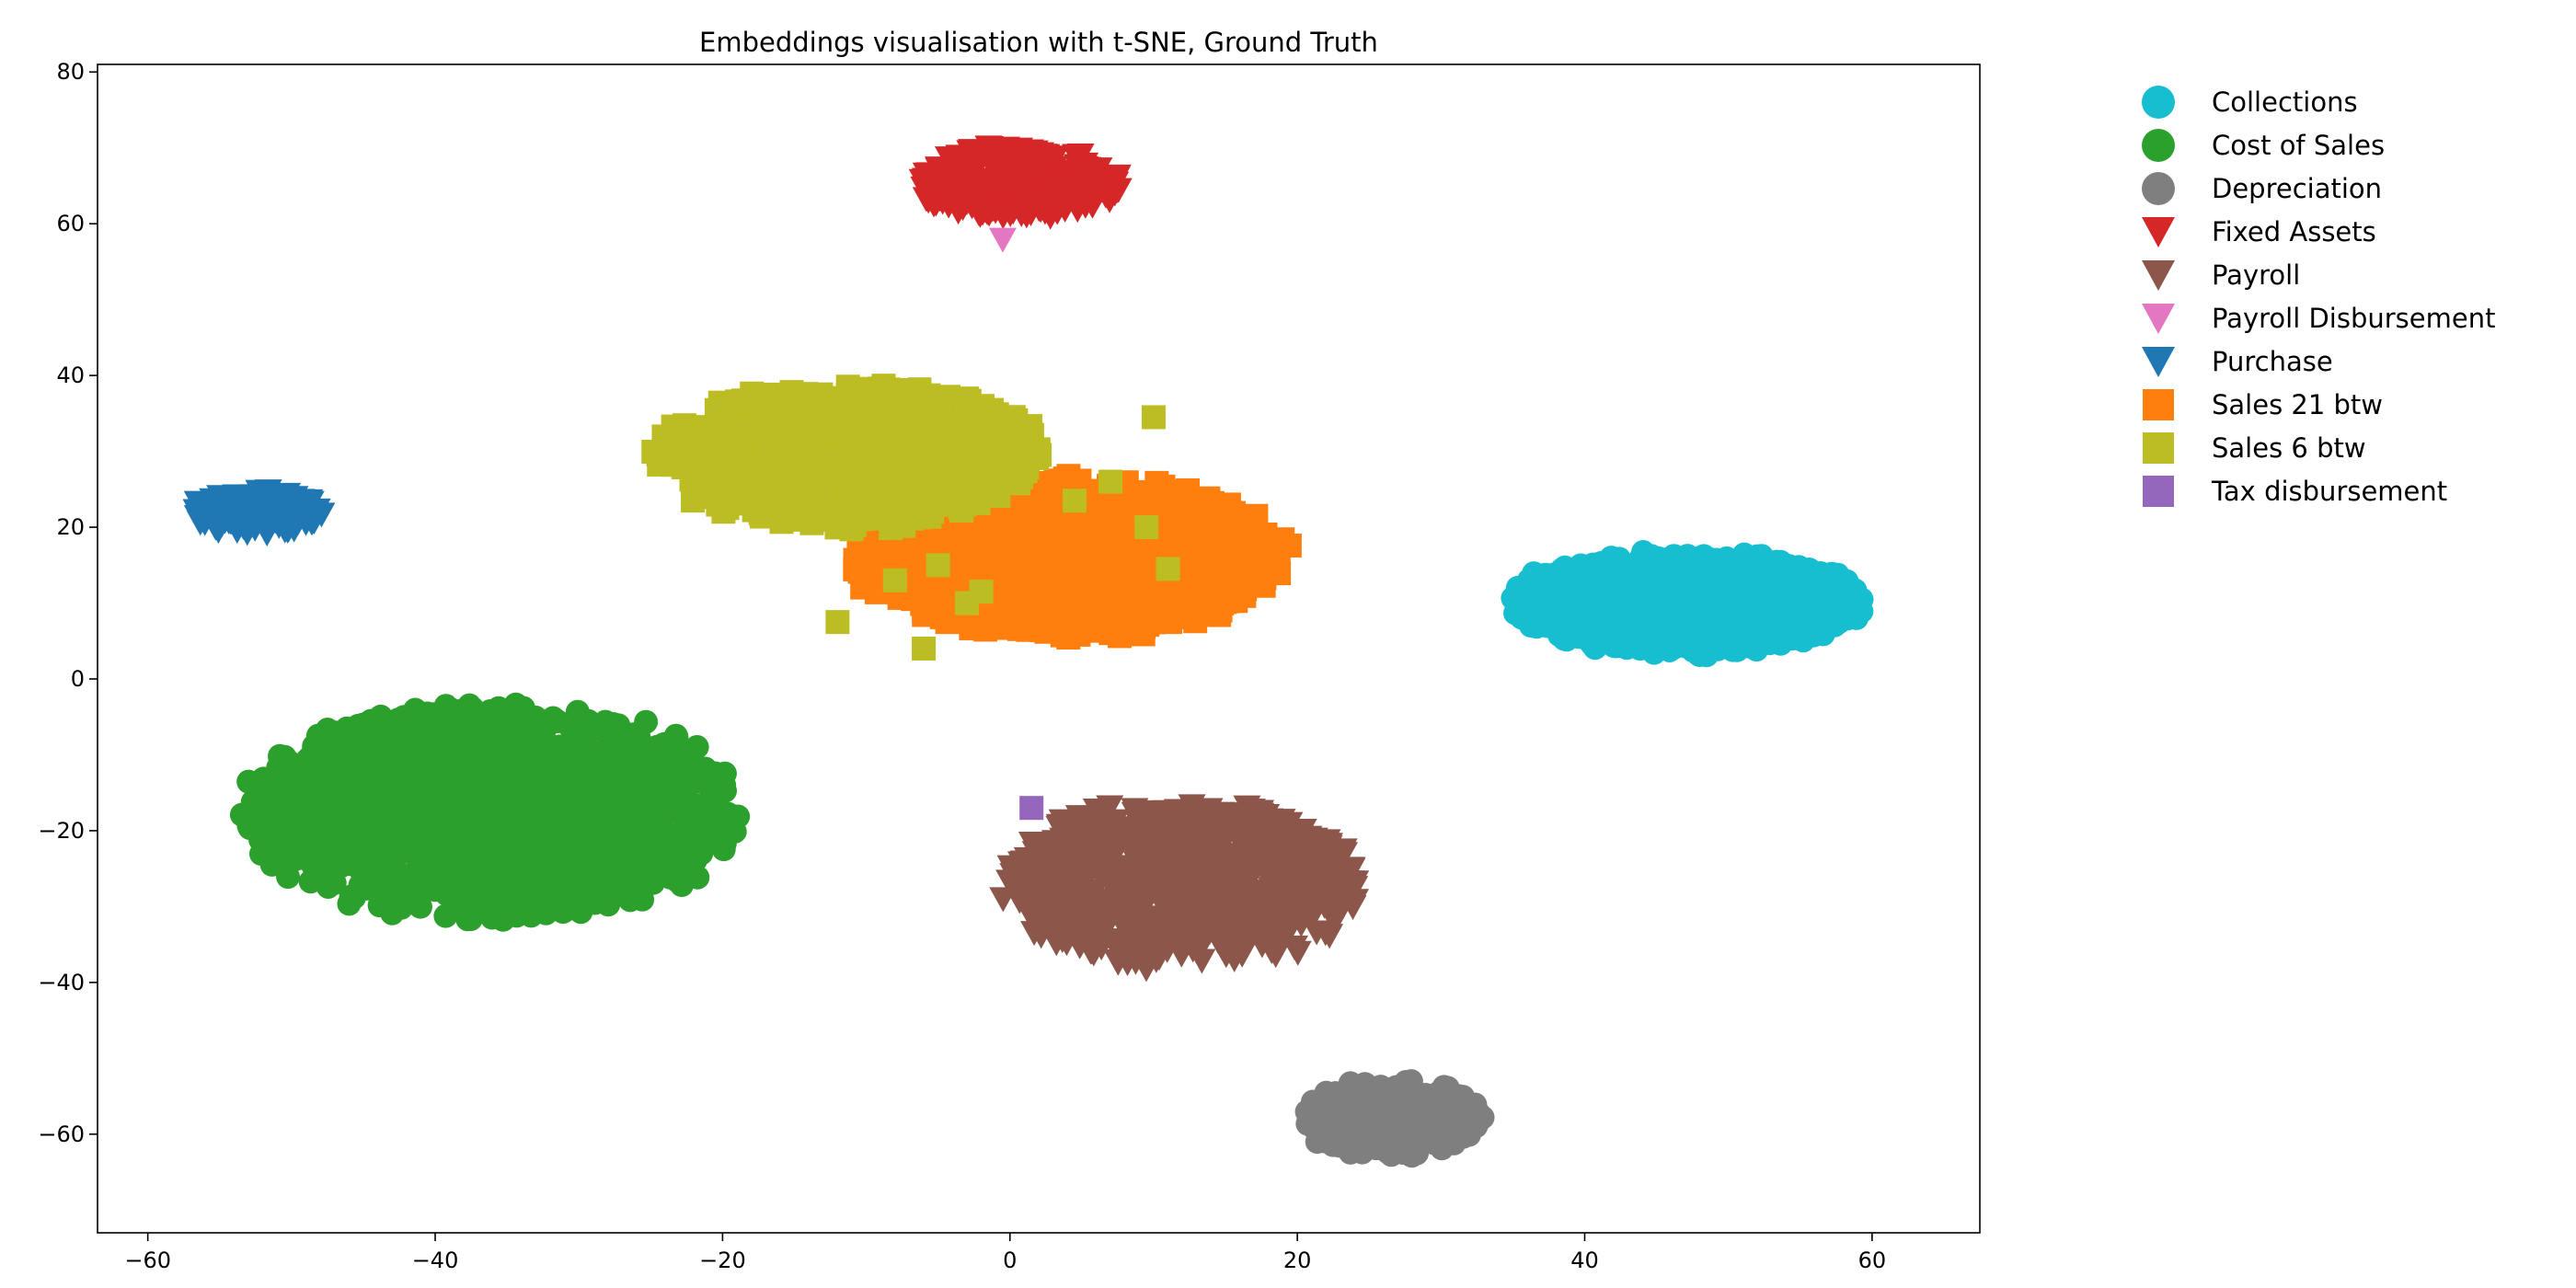 This screenshot has width=2576, height=1288. I want to click on data-point-sales-6-btw, so click(851, 529).